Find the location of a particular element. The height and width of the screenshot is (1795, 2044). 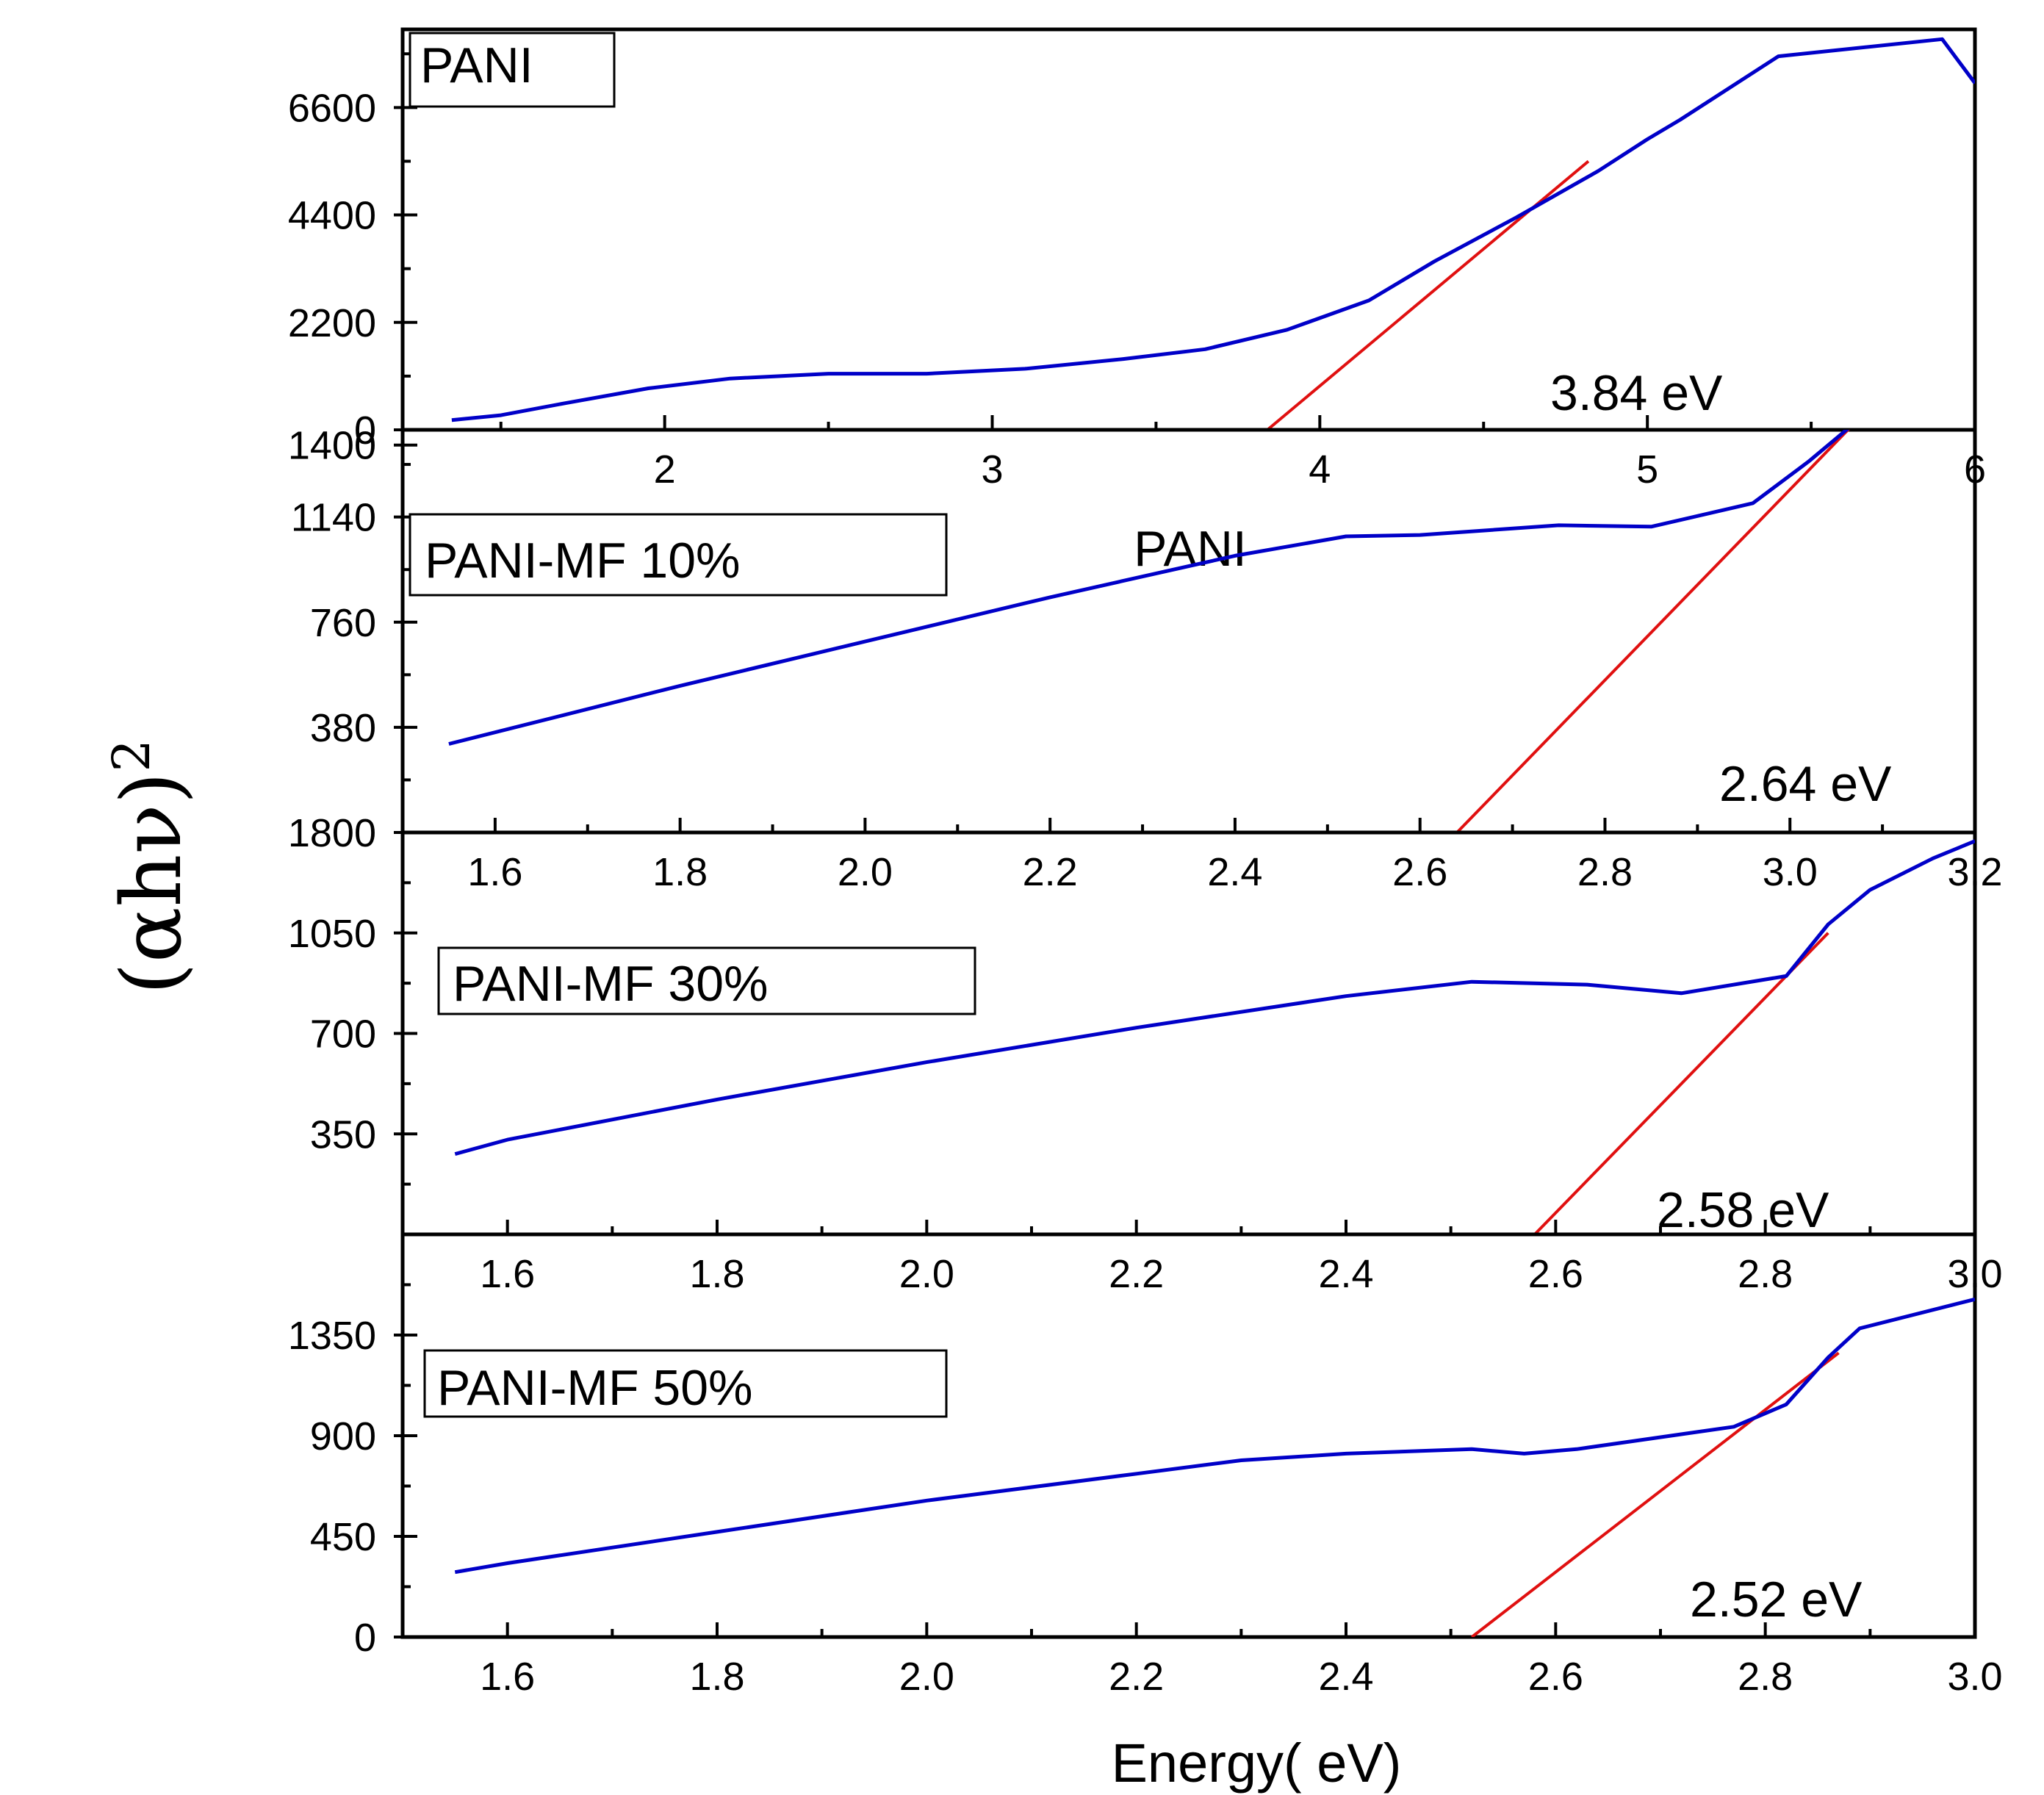

y-tick-label: 700 is located at coordinates (343, 1034).